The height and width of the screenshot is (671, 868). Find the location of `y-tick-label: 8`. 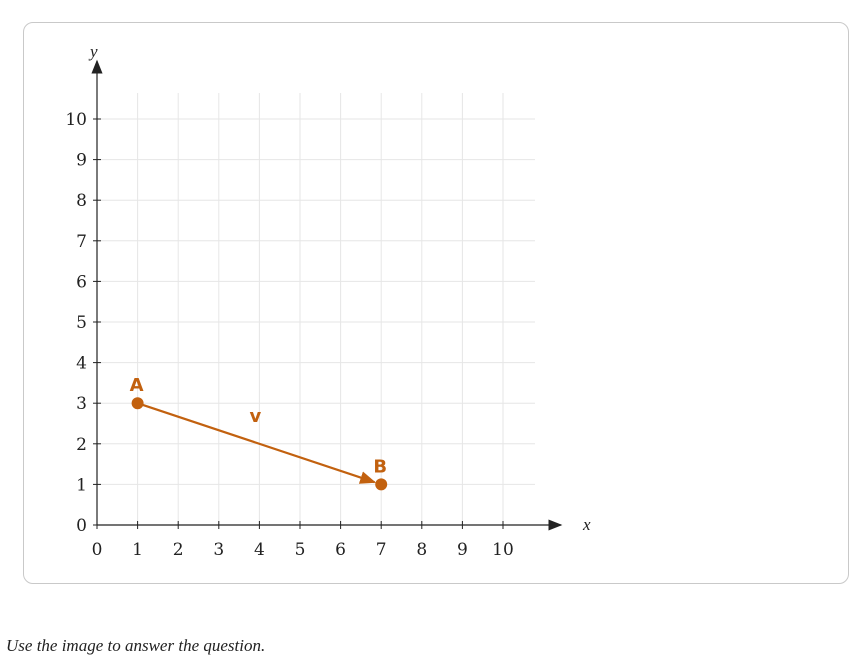

y-tick-label: 8 is located at coordinates (81, 201).